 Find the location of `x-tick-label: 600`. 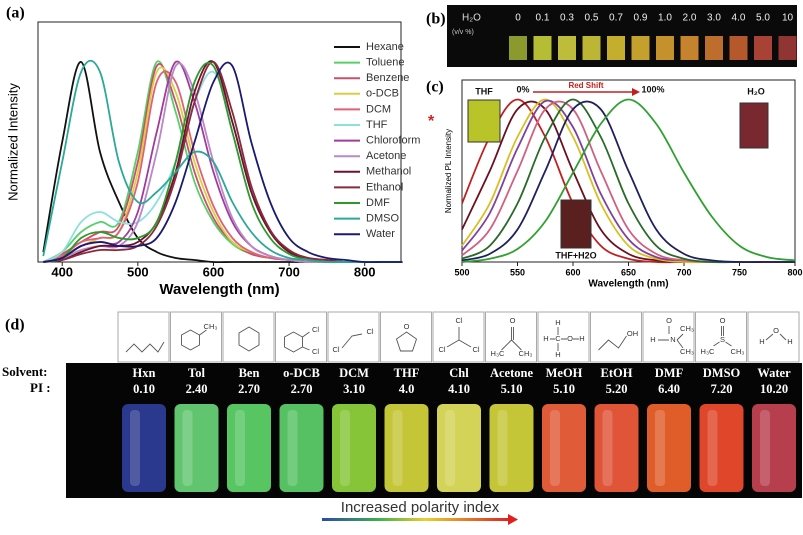

x-tick-label: 600 is located at coordinates (214, 271).